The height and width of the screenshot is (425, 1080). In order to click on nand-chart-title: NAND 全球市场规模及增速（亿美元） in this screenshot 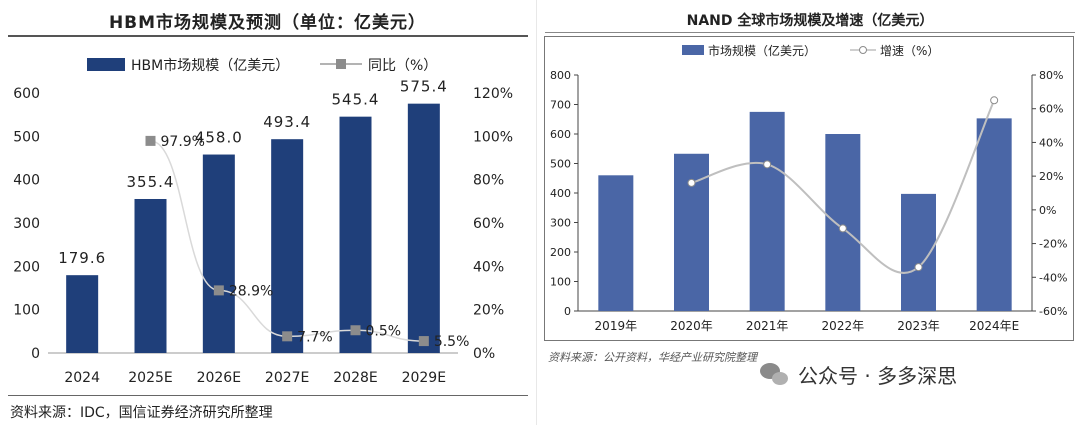, I will do `click(810, 21)`.